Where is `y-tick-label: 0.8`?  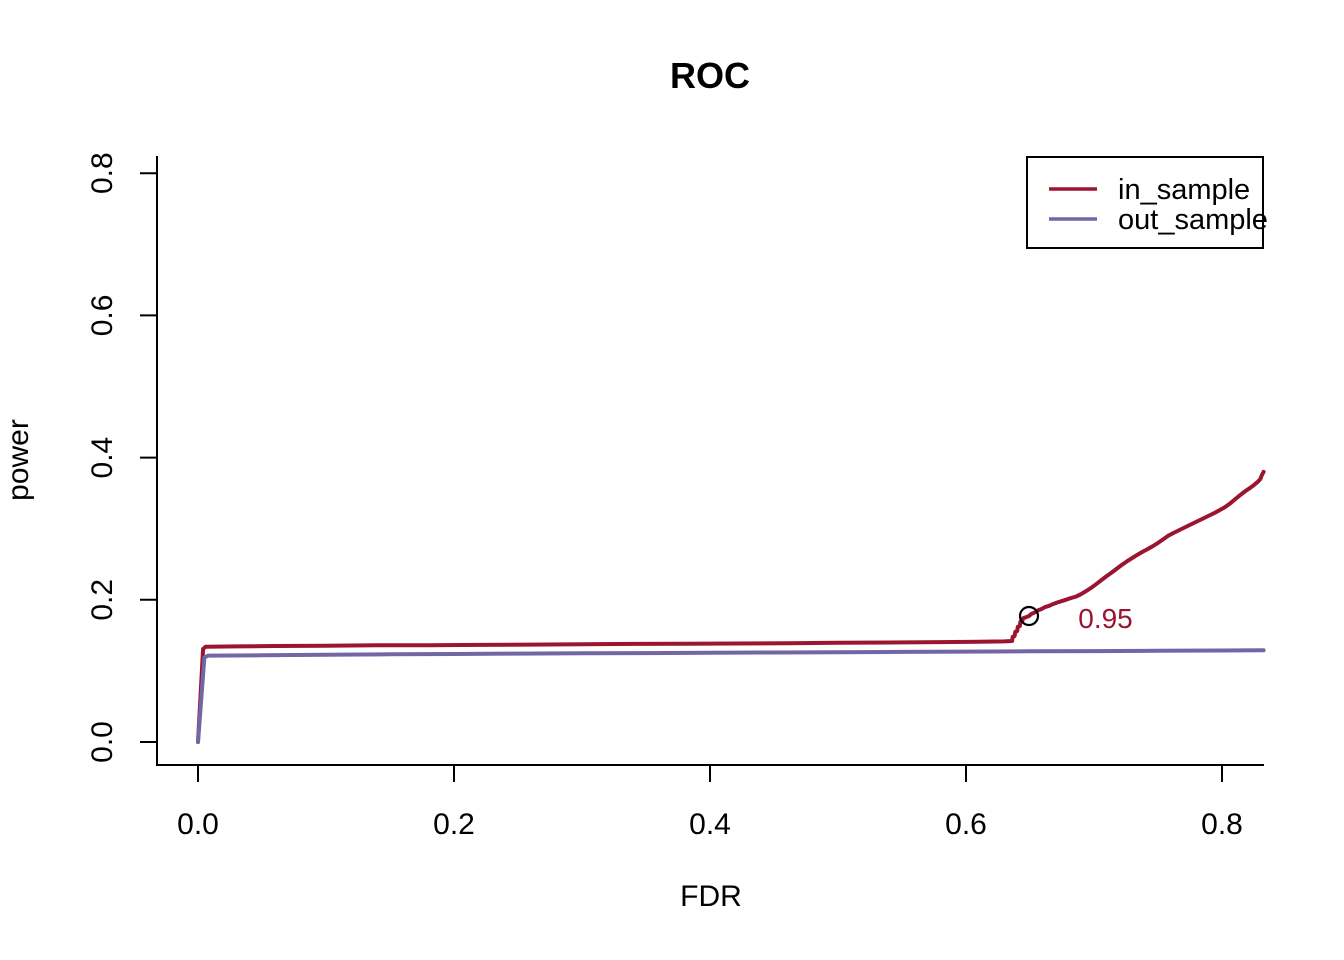
y-tick-label: 0.8 is located at coordinates (102, 173).